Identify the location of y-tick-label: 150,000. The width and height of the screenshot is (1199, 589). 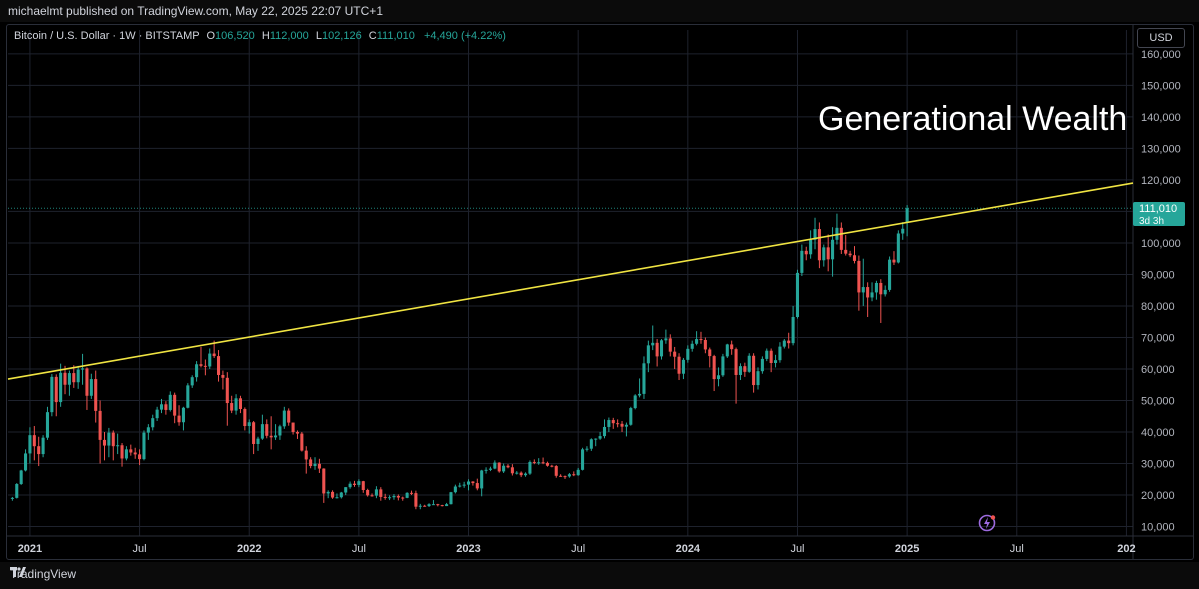
(1161, 86).